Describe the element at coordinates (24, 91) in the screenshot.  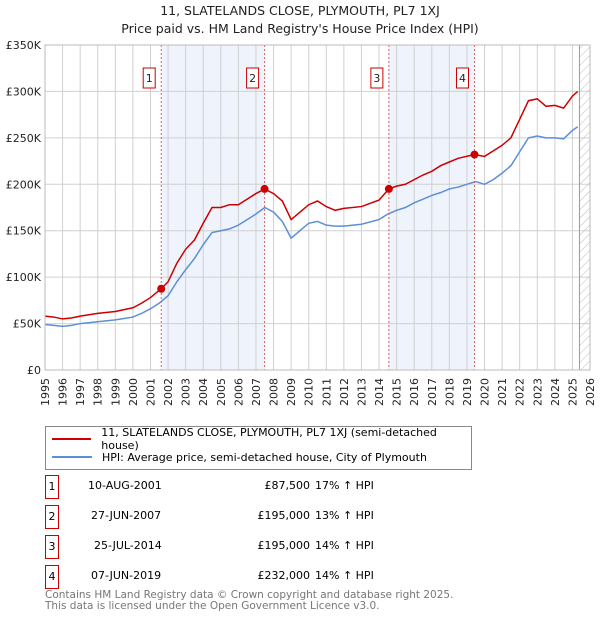
I see `y-tick-label: £300K` at that location.